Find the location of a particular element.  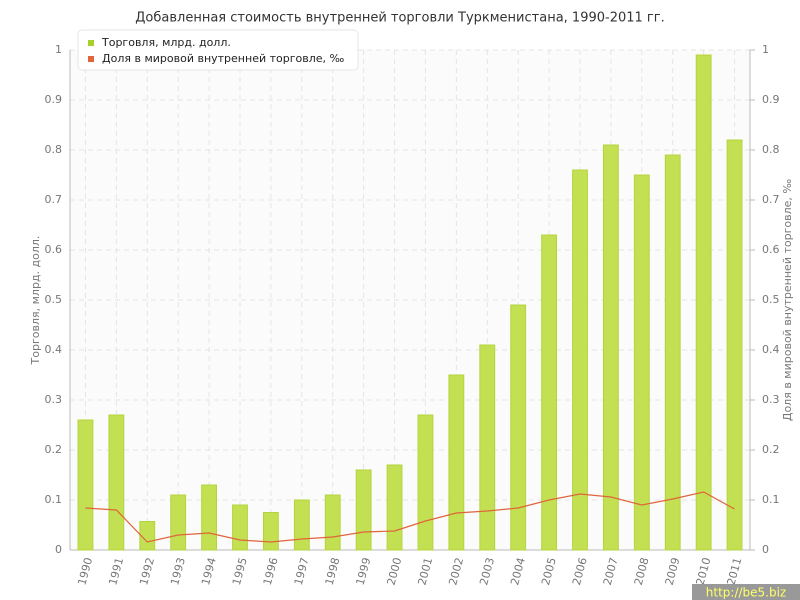

x-tick-label: 1990 is located at coordinates (85, 571).